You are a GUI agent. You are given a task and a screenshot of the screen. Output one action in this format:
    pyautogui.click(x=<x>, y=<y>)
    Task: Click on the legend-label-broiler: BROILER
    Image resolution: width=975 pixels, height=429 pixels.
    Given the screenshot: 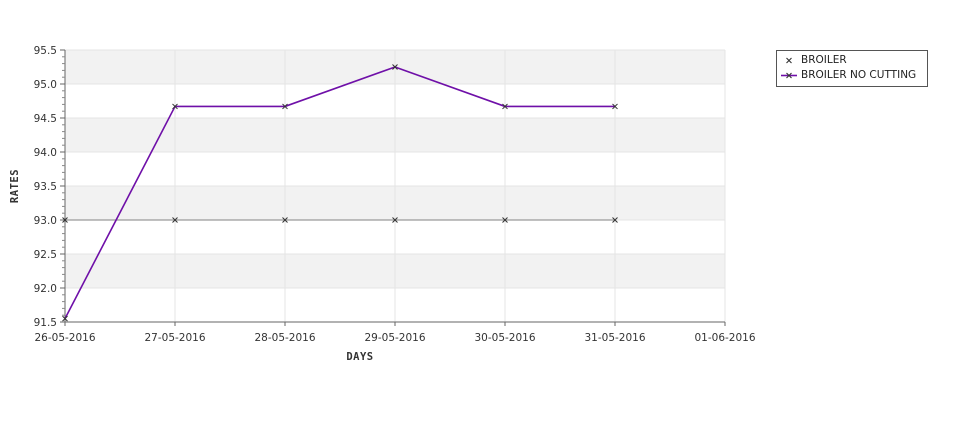 What is the action you would take?
    pyautogui.click(x=824, y=60)
    